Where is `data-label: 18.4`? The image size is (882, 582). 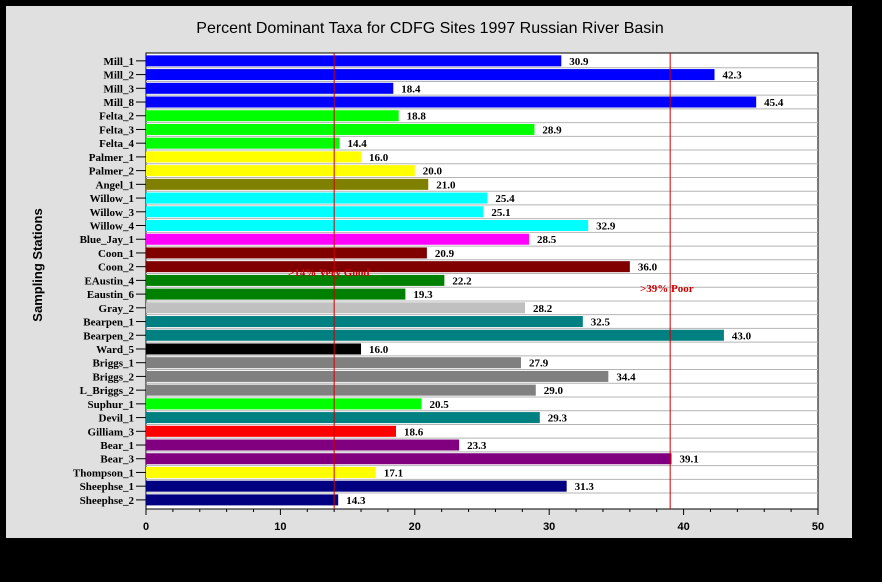
data-label: 18.4 is located at coordinates (411, 89).